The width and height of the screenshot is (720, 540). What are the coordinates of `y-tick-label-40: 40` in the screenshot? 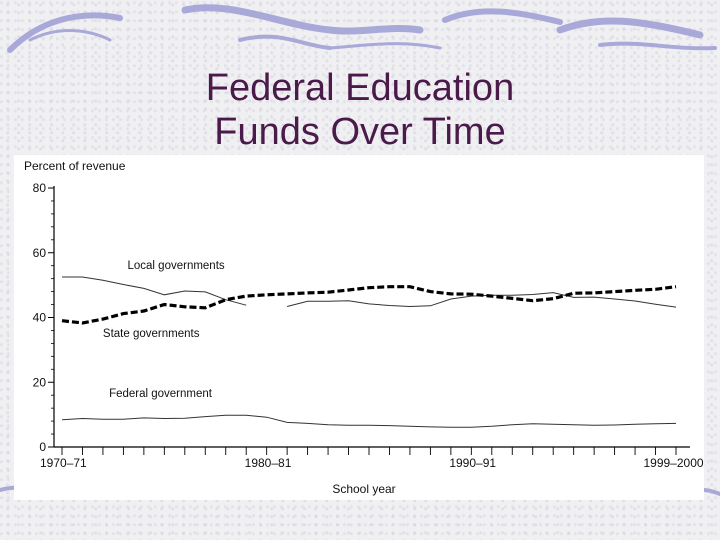 It's located at (40, 318).